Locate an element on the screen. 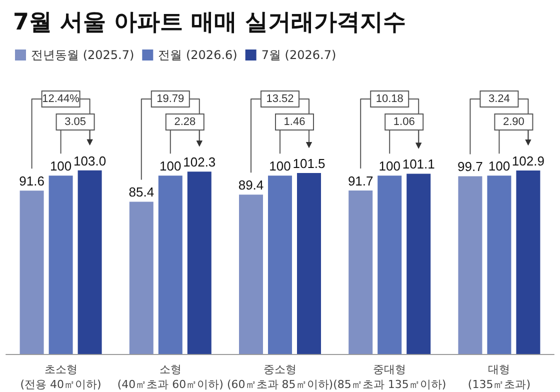  text: 2.90 is located at coordinates (513, 122).